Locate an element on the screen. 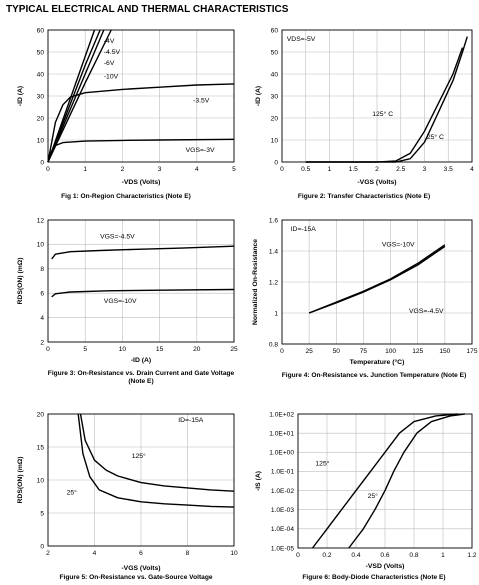 The image size is (479, 585). annotation-label: -4.5V is located at coordinates (112, 52).